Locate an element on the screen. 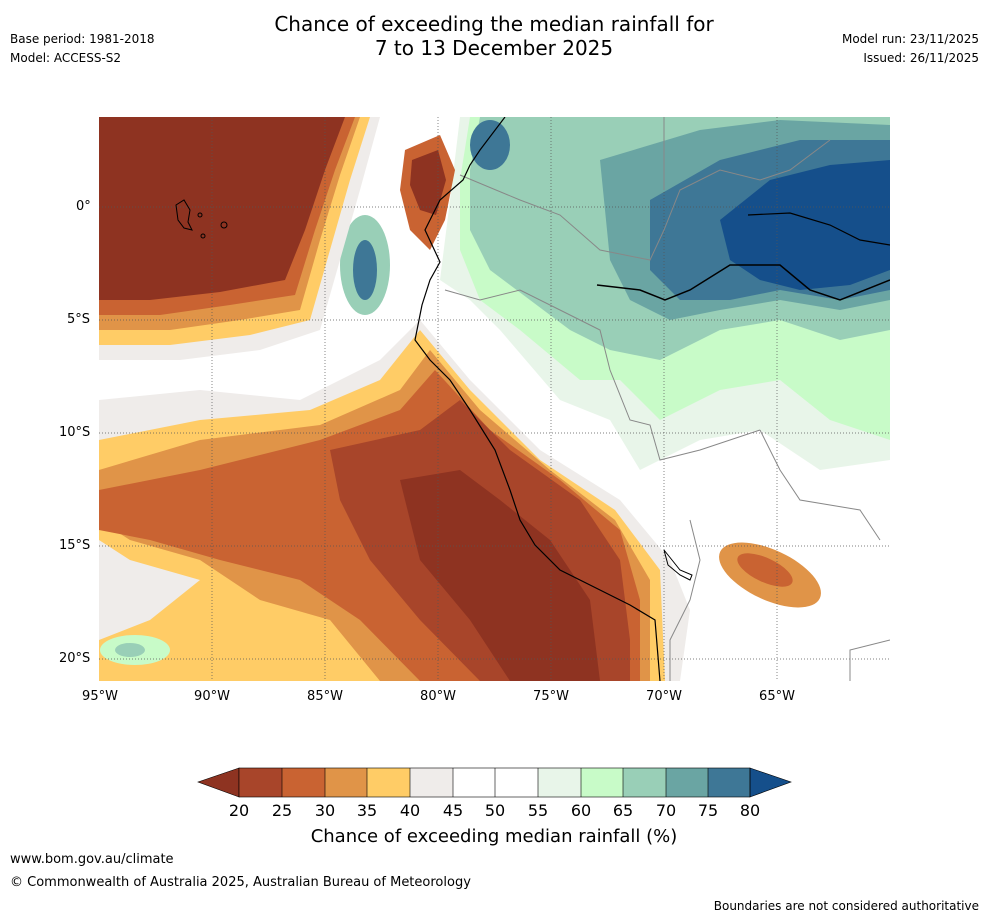 The height and width of the screenshot is (919, 988). colorbar-tick: 20 is located at coordinates (239, 810).